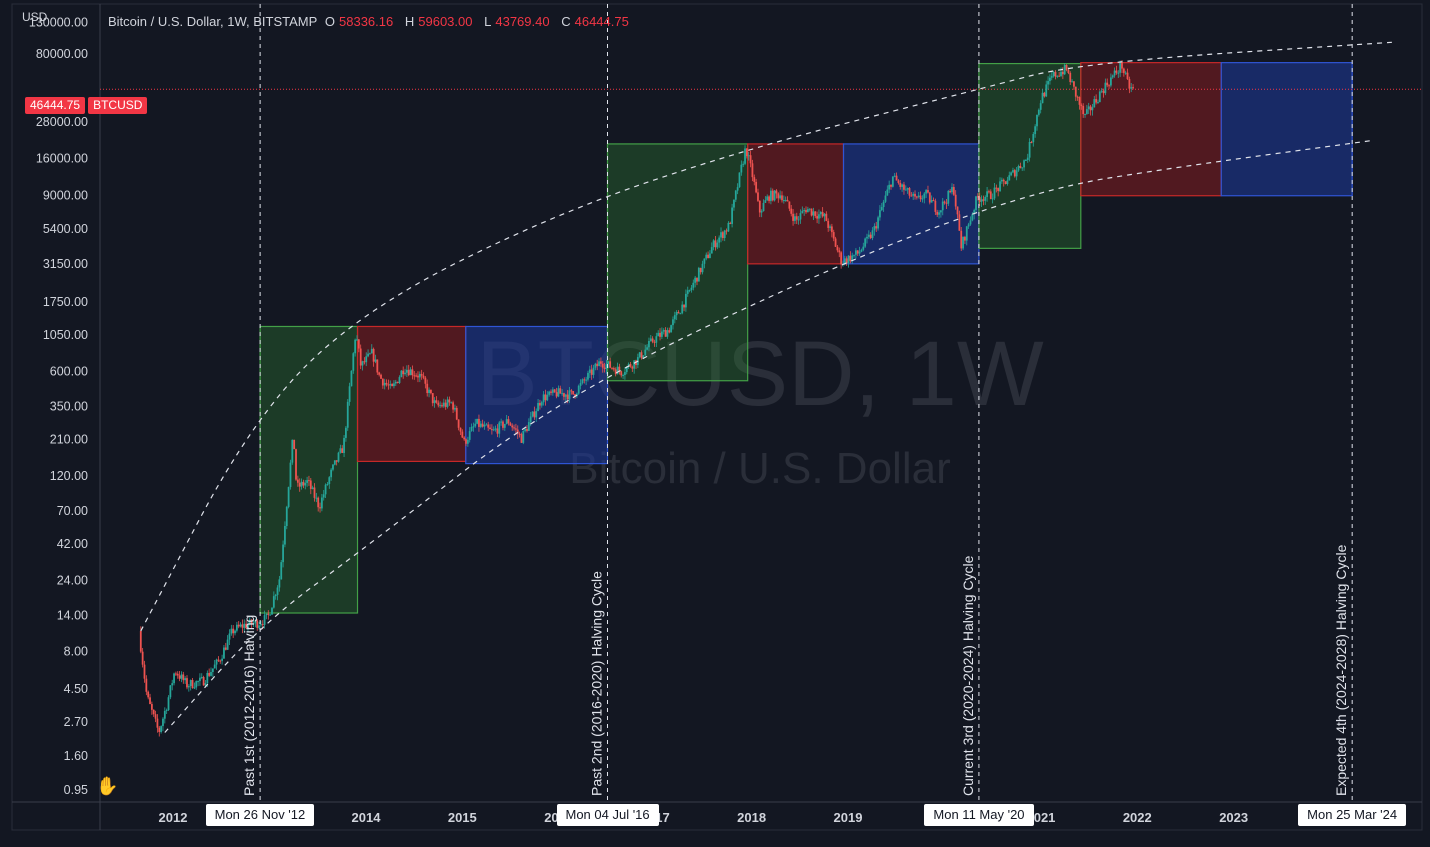  Describe the element at coordinates (107, 786) in the screenshot. I see `drag-hand-icon: ✋` at that location.